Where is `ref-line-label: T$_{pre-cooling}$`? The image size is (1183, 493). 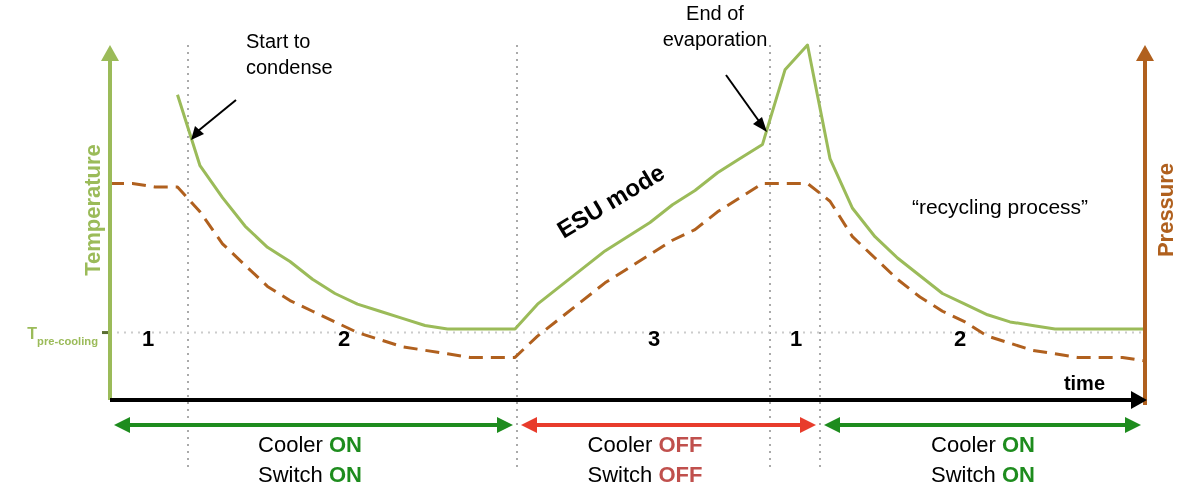 ref-line-label: T$_{pre-cooling}$ is located at coordinates (63, 335).